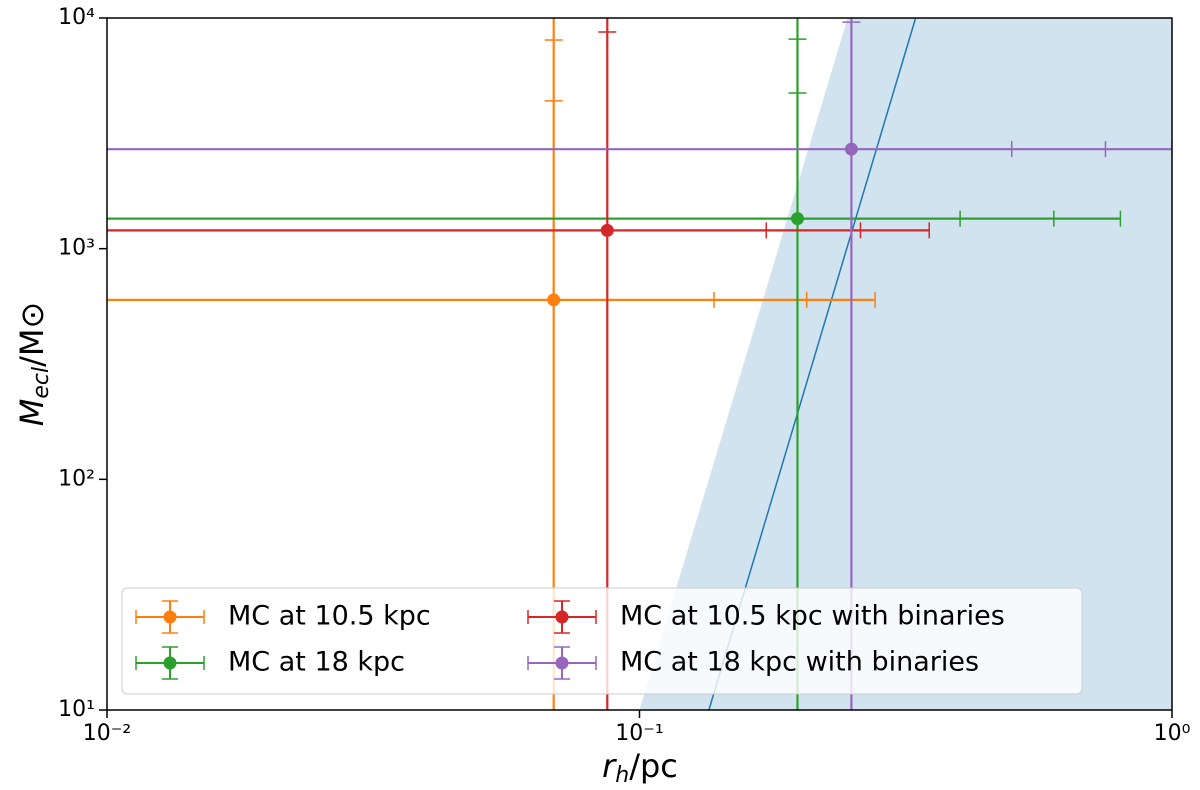 The image size is (1200, 790). Describe the element at coordinates (1172, 733) in the screenshot. I see `x-tick-label: 10⁰` at that location.